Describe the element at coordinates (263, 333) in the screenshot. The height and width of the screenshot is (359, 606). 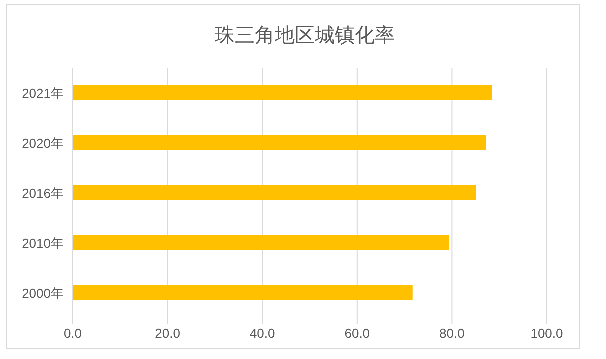
I see `x-tick-label: 40.0` at that location.